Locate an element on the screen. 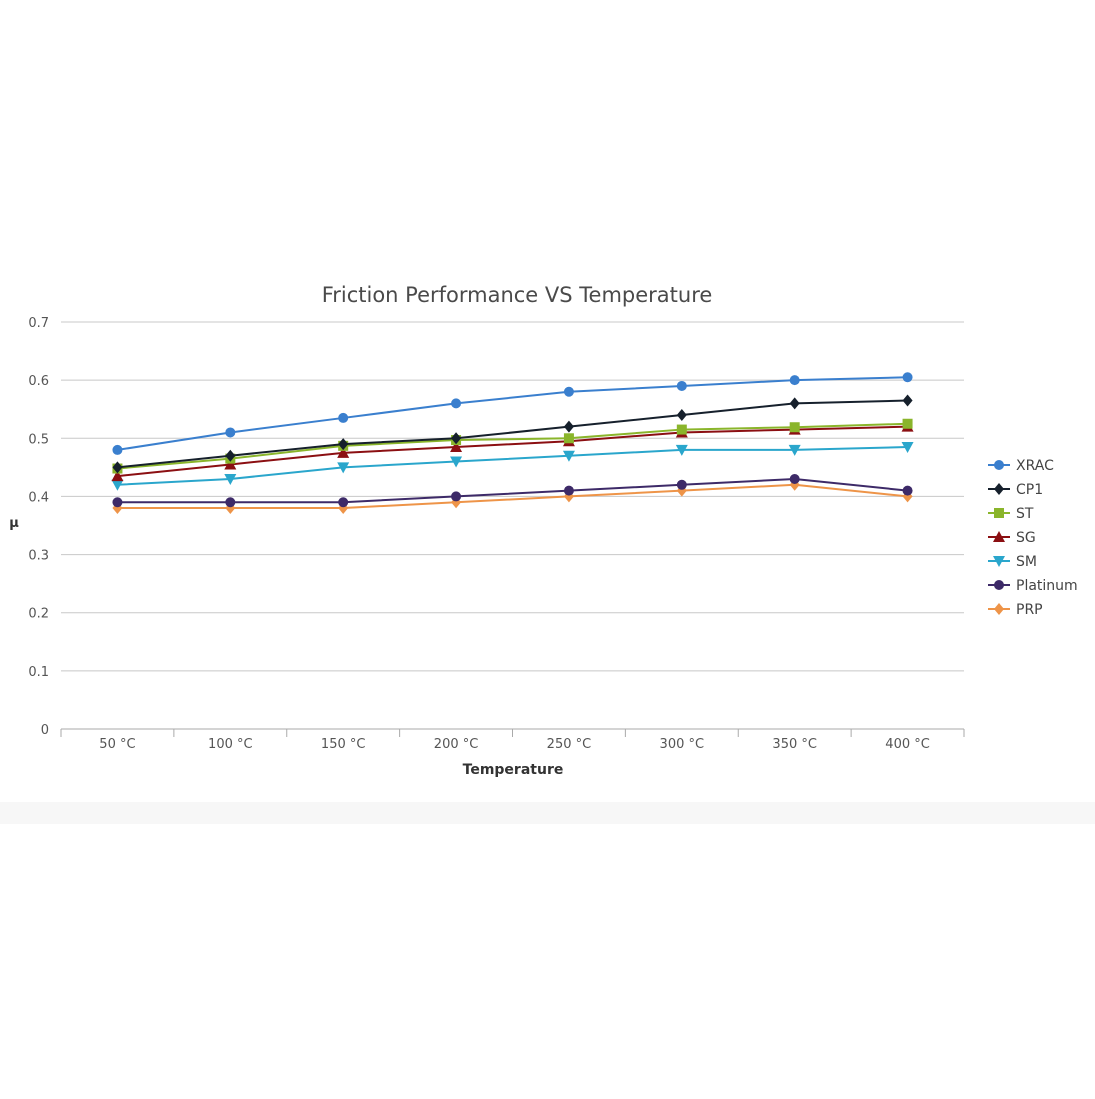 This screenshot has width=1095, height=1099. x-tick-label: 50 °C is located at coordinates (117, 744).